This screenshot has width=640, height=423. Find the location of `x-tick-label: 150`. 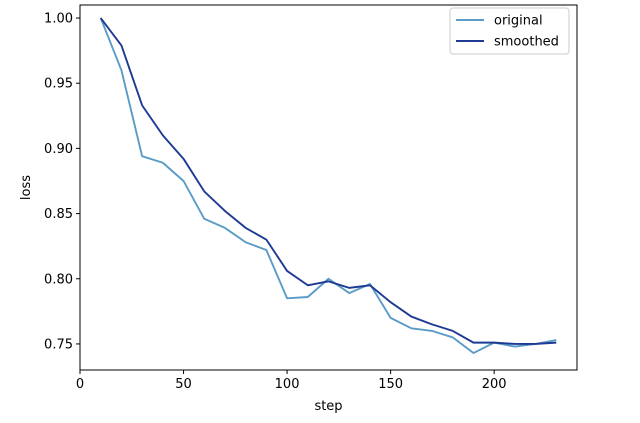

x-tick-label: 150 is located at coordinates (390, 384).